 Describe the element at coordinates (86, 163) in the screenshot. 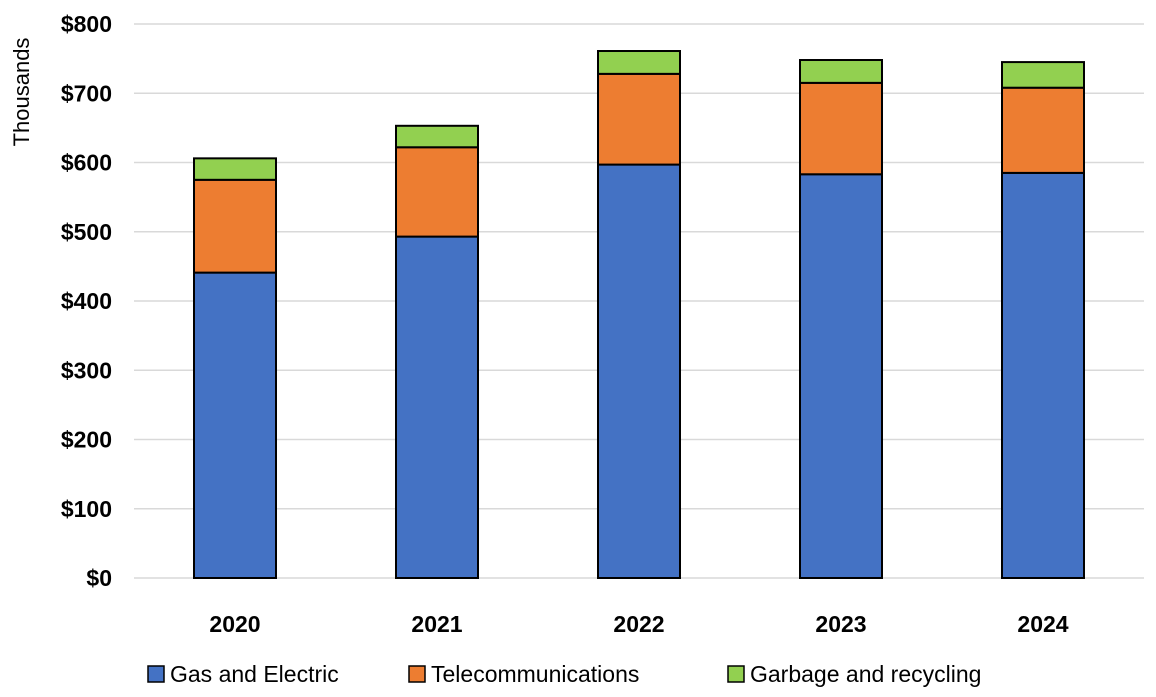

I see `y-tick-label: $600` at that location.